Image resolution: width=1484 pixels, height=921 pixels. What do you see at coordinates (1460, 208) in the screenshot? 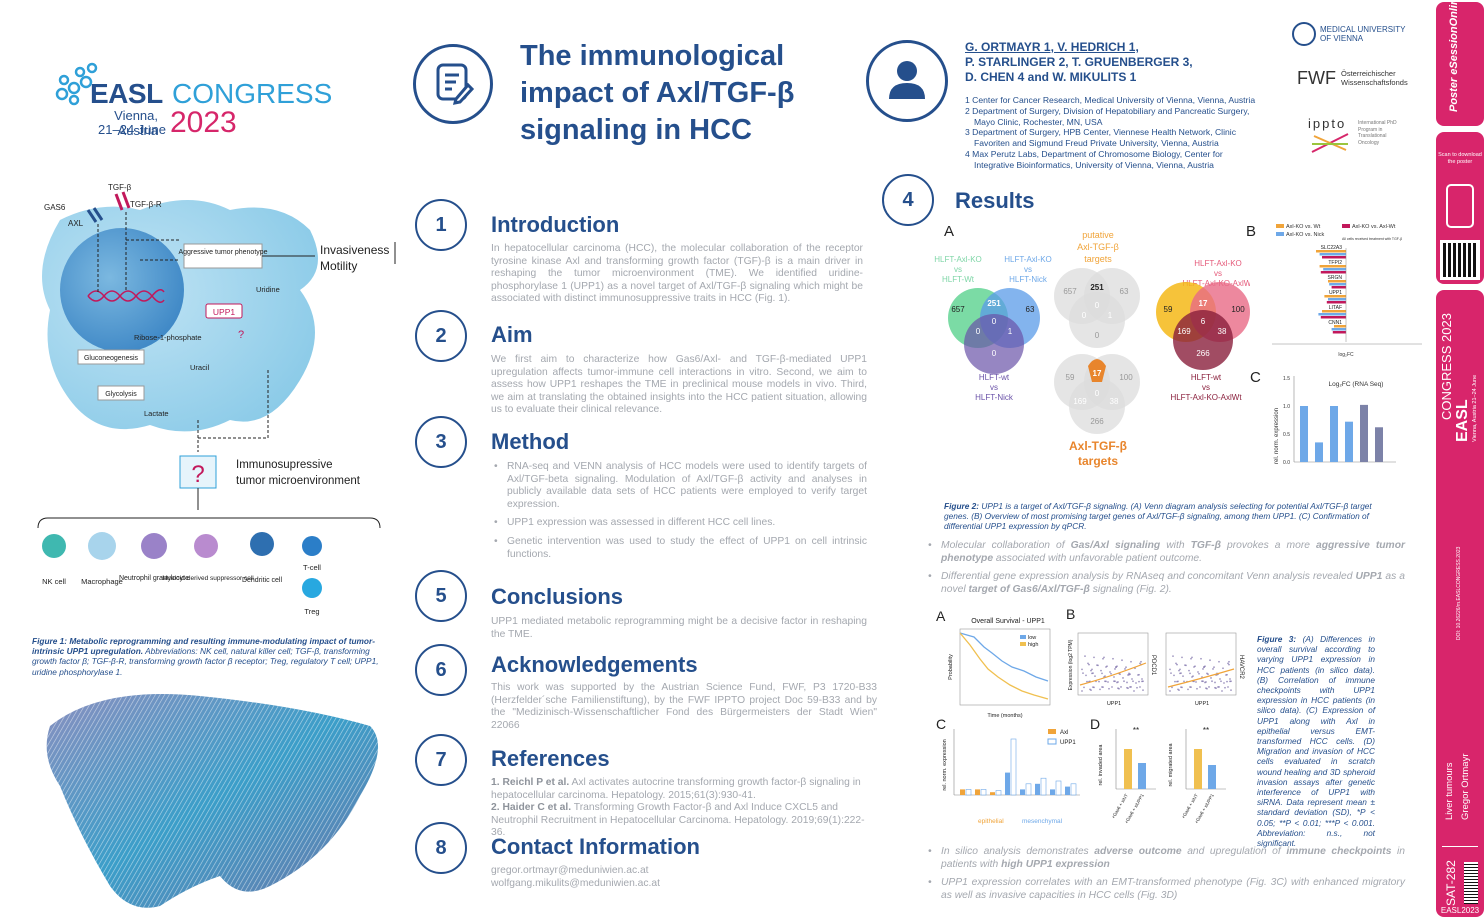
I see `scan-block: Scan to download the poster` at bounding box center [1460, 208].